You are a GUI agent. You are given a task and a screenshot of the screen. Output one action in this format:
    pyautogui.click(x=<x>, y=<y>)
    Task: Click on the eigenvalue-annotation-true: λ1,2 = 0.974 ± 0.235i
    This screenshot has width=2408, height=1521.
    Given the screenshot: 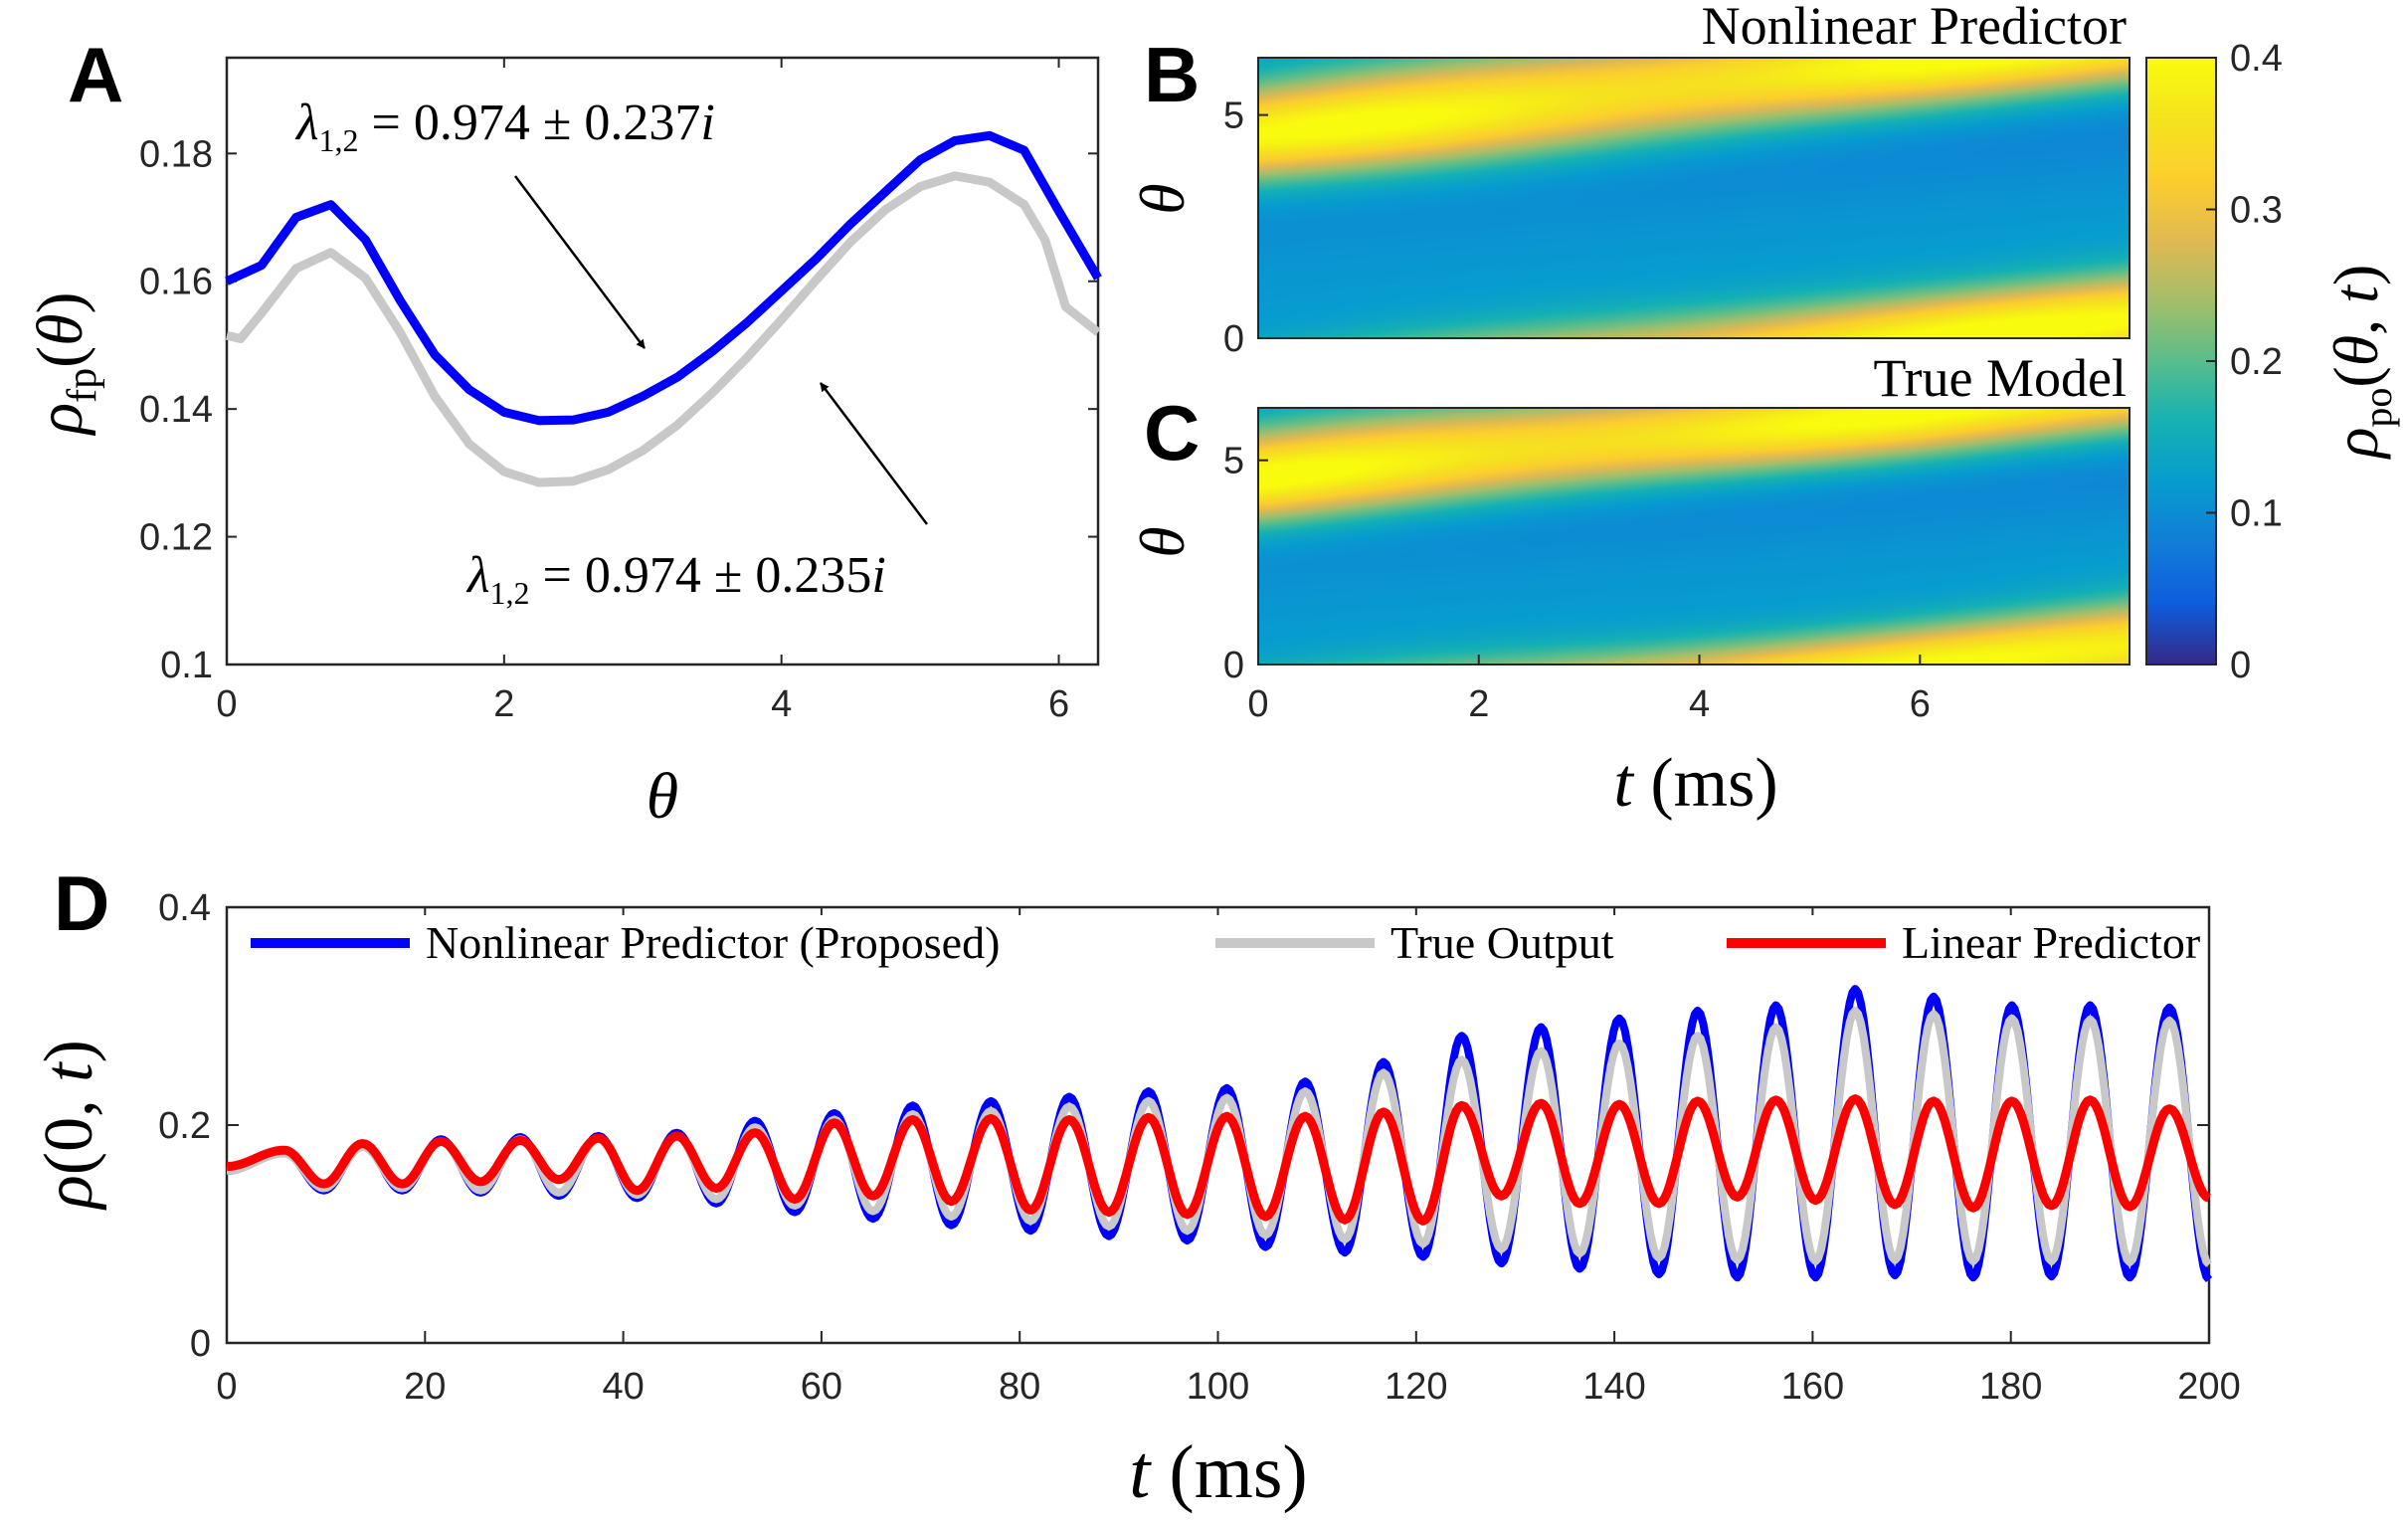 What is the action you would take?
    pyautogui.click(x=675, y=579)
    